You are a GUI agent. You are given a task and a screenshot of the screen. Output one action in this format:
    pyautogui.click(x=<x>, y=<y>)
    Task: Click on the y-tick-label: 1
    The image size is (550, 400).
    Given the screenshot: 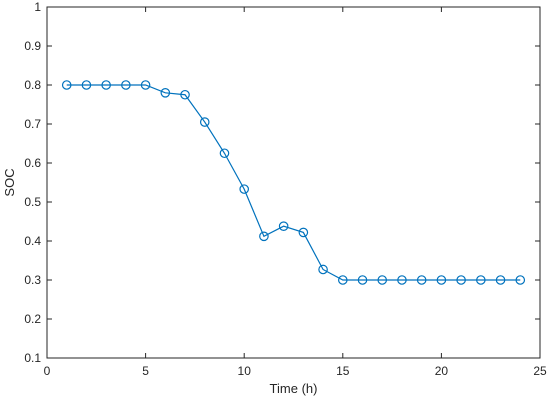 What is the action you would take?
    pyautogui.click(x=37, y=7)
    